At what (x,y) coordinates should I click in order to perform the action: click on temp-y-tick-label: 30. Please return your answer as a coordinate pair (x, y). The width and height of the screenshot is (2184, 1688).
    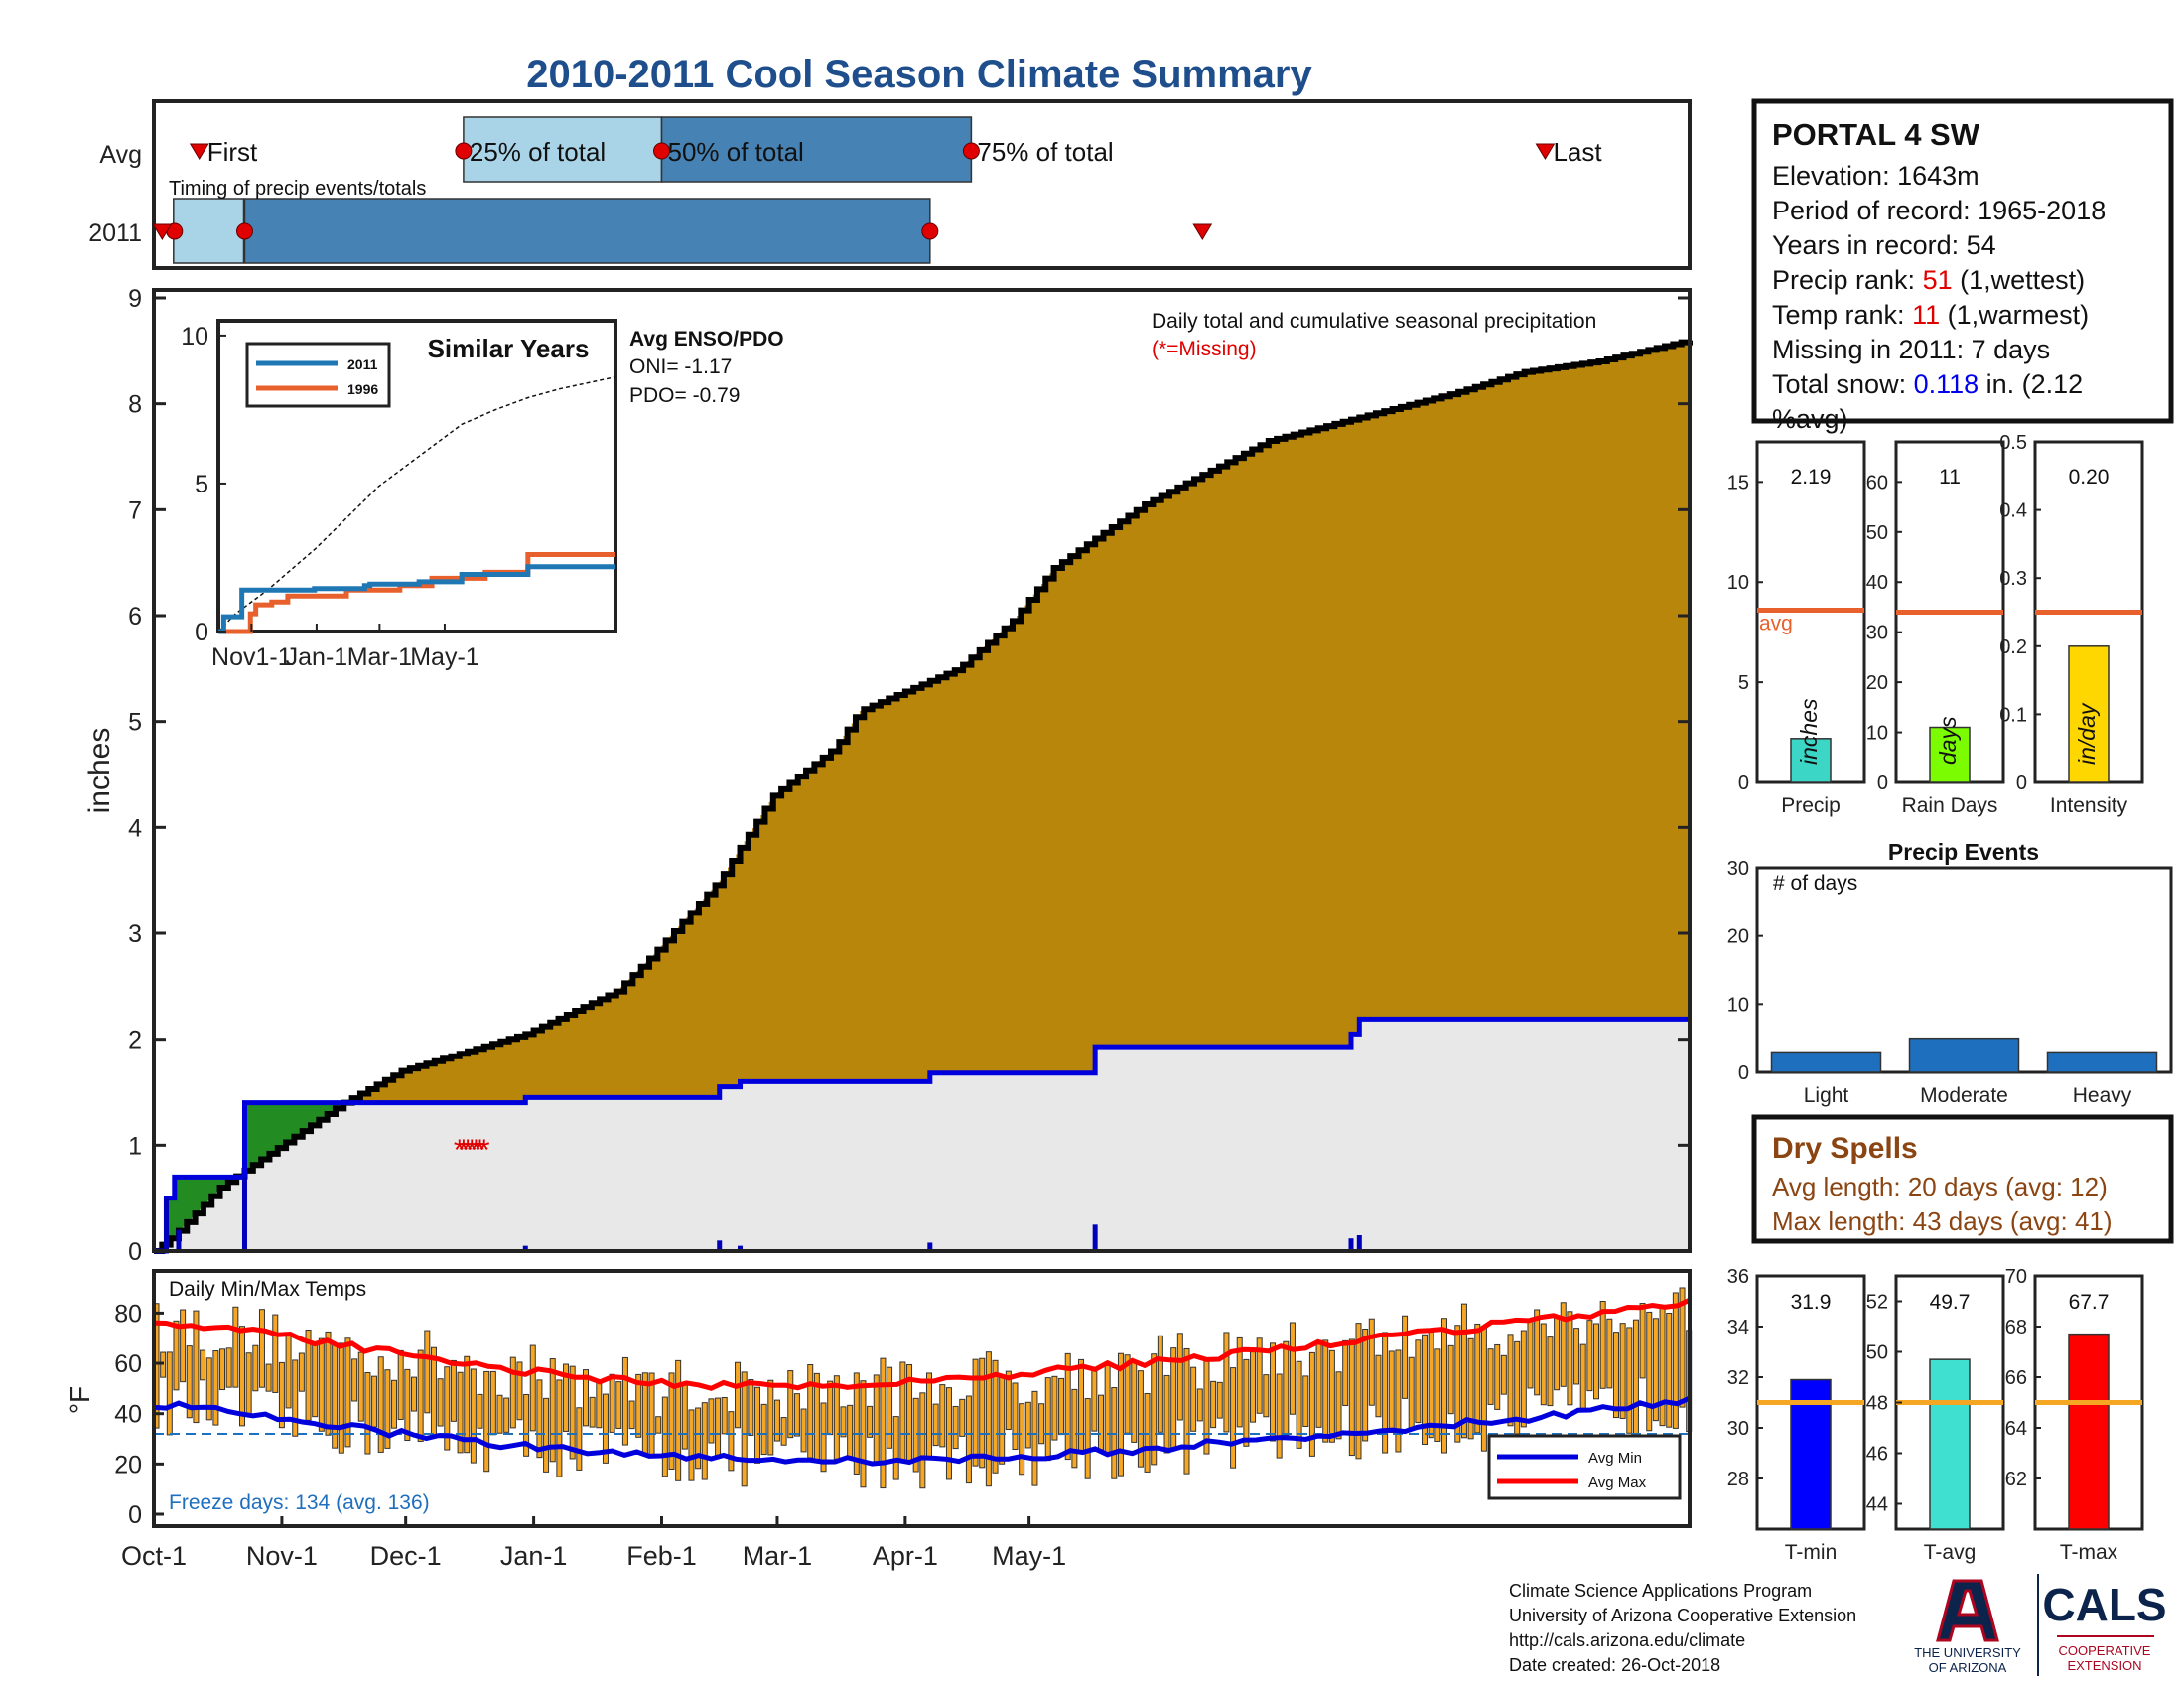
    Looking at the image, I should click on (1738, 1429).